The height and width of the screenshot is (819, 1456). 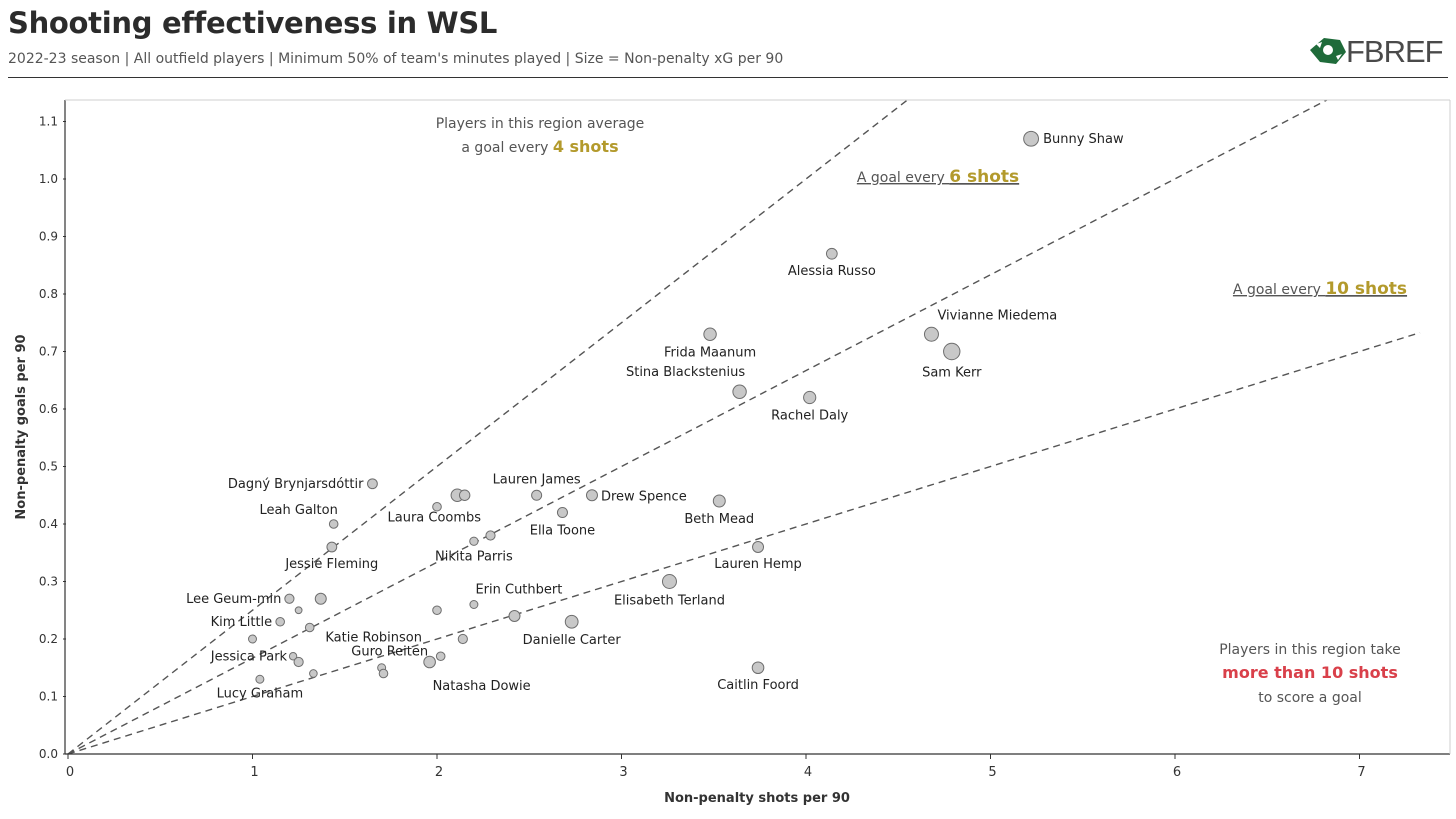 I want to click on point-label-stina-blackstenius: Stina Blackstenius, so click(x=685, y=372).